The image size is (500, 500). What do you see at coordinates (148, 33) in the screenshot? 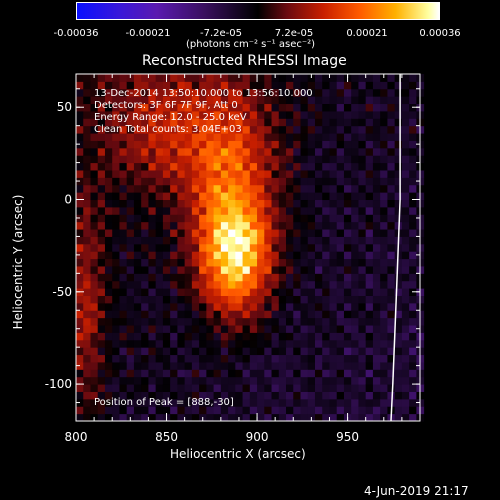
I see `colorbar-tick-label: -0.00021` at bounding box center [148, 33].